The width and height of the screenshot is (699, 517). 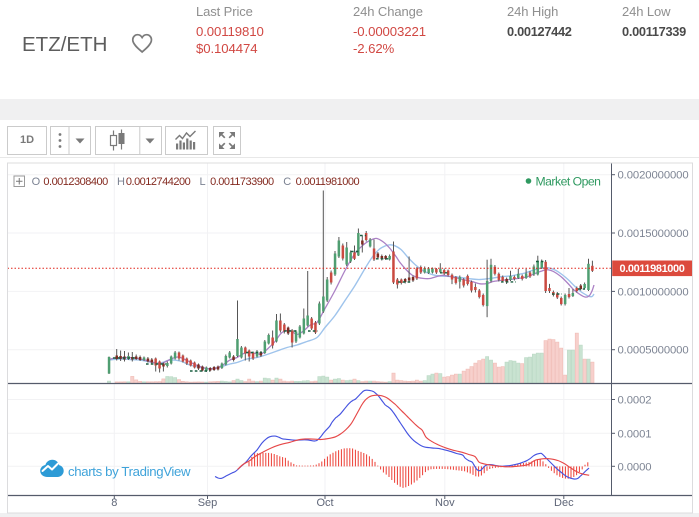 What do you see at coordinates (36, 182) in the screenshot?
I see `svg-text: O` at bounding box center [36, 182].